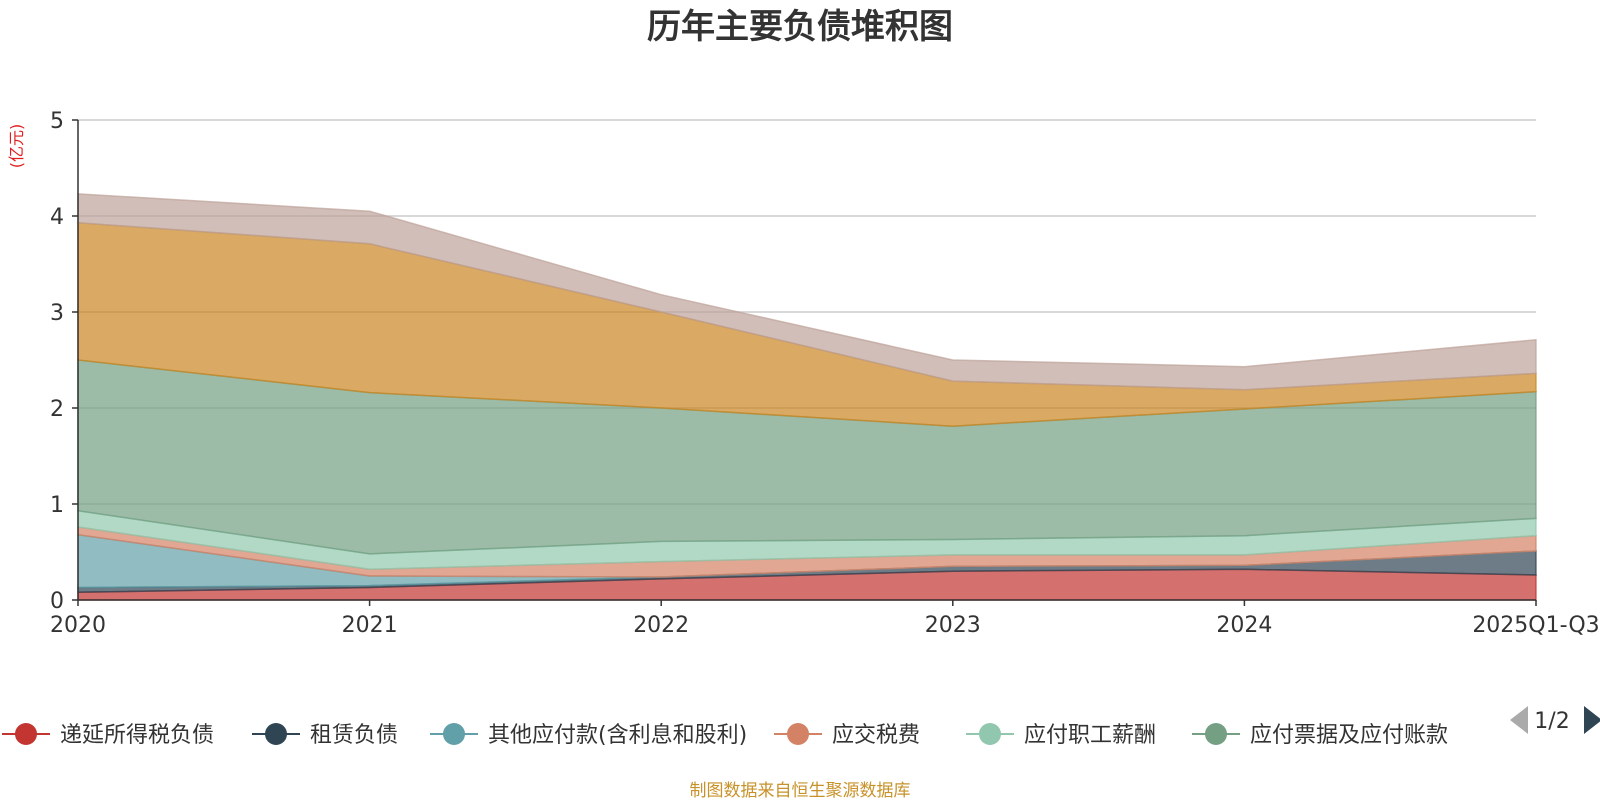 Image resolution: width=1600 pixels, height=800 pixels. Describe the element at coordinates (57, 505) in the screenshot. I see `y-tick-label: 1` at that location.